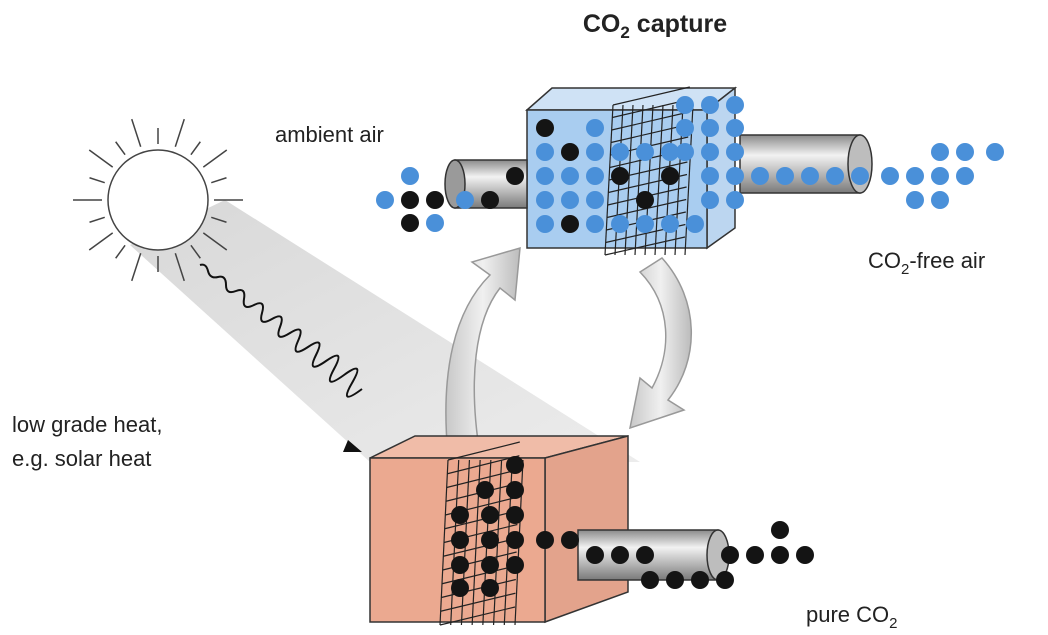 The image size is (1048, 635). Describe the element at coordinates (602, 24) in the screenshot. I see `title-text: CO` at that location.